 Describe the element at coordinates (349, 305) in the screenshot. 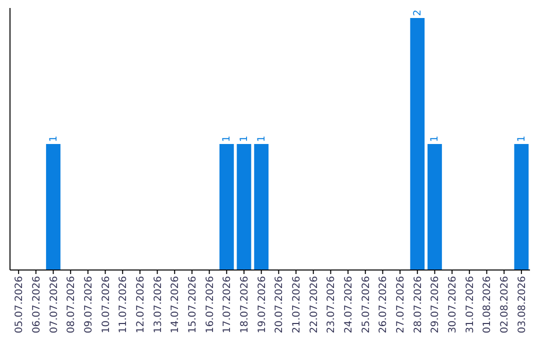

I see `x-tick-label: 24.07.2026` at that location.